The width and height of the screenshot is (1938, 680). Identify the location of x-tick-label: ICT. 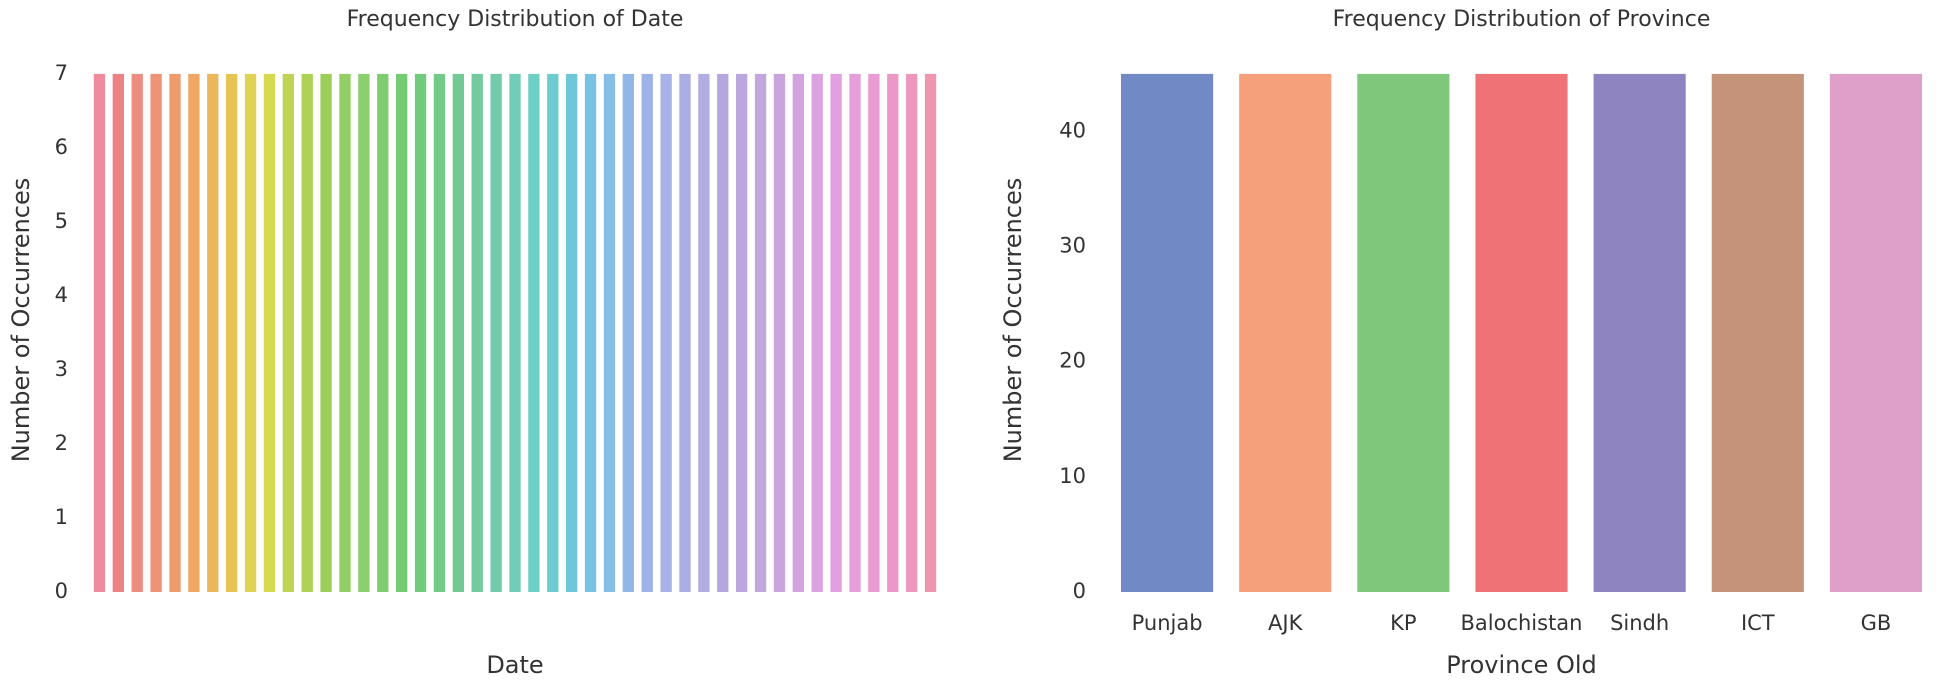
(1758, 623).